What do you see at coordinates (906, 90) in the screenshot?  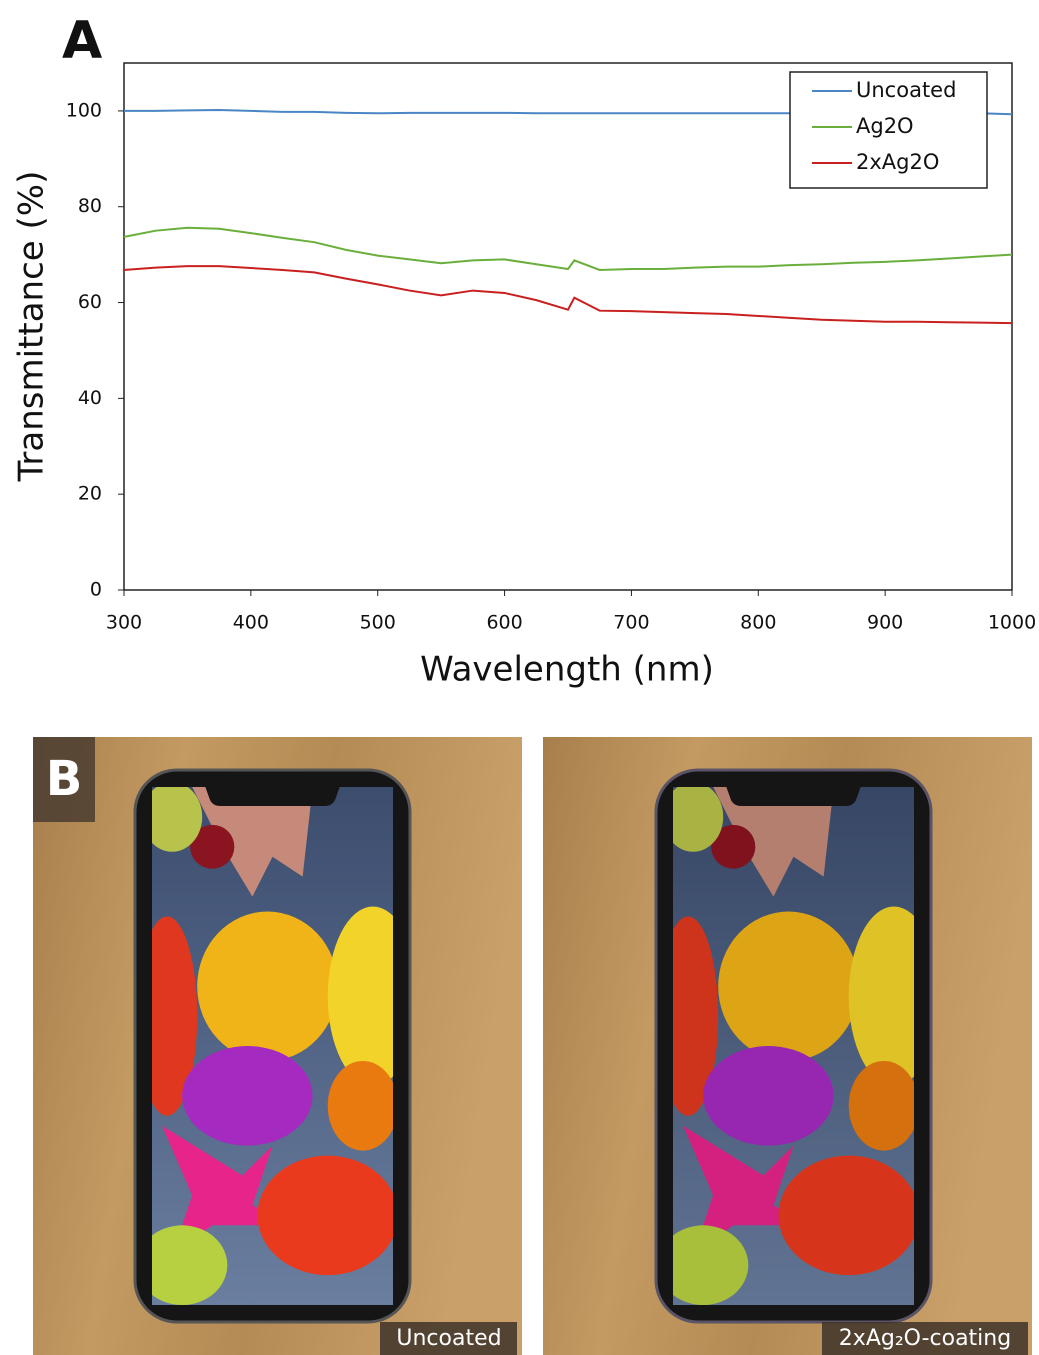 I see `legend-label: Uncoated` at bounding box center [906, 90].